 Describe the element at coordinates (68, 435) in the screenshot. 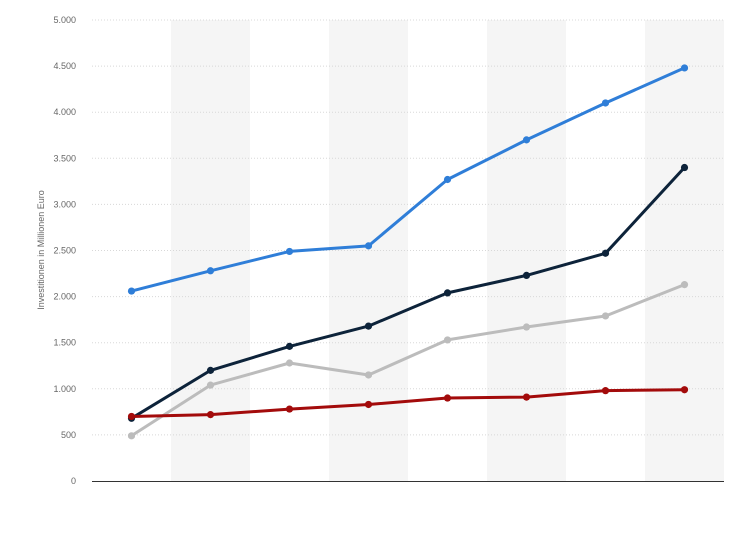

I see `y-tick-label: 500` at that location.